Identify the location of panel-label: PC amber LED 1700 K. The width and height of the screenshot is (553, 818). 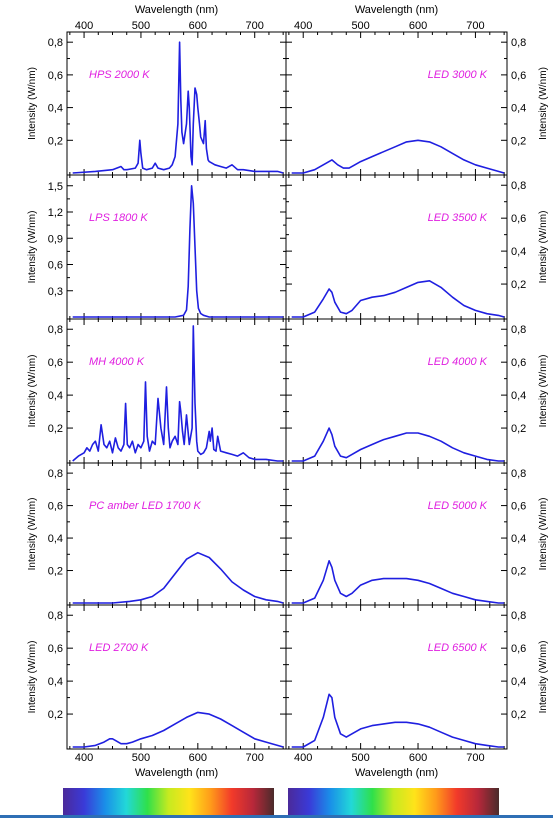
(145, 506).